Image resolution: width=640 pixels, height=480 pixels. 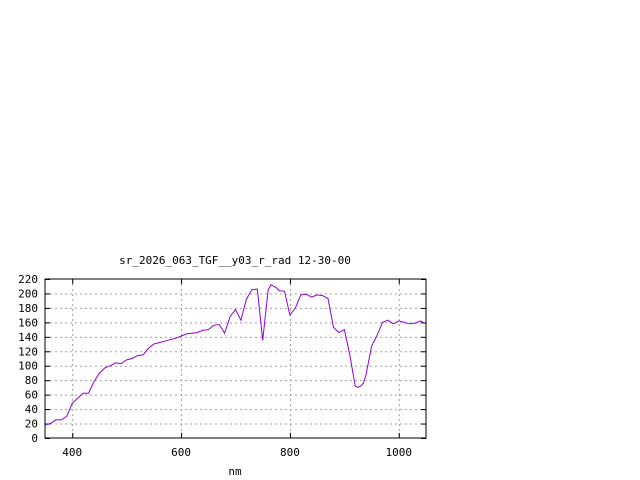 I want to click on y-tick-label: 40, so click(x=31, y=409).